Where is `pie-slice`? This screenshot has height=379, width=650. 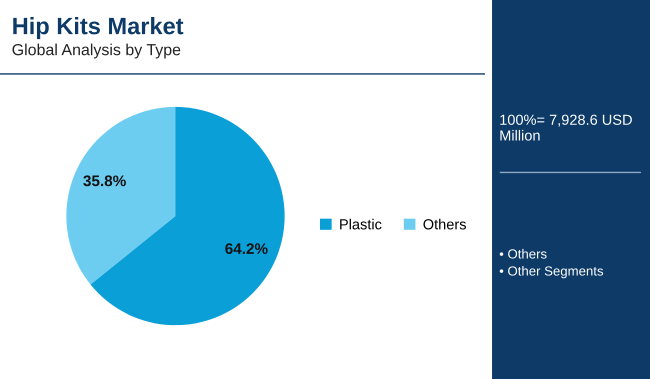 pie-slice is located at coordinates (121, 195).